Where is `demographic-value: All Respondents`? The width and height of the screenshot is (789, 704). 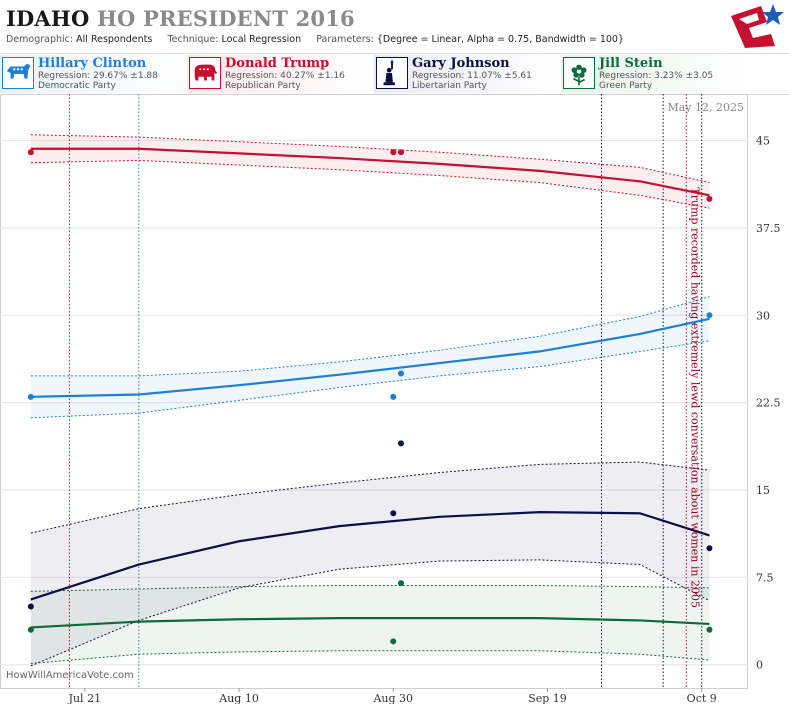
demographic-value: All Respondents is located at coordinates (114, 39).